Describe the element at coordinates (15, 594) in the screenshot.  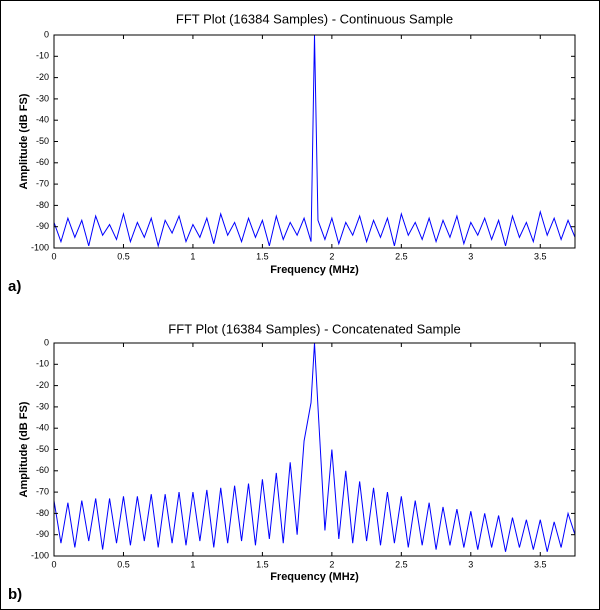
I see `panel-label: b)` at that location.